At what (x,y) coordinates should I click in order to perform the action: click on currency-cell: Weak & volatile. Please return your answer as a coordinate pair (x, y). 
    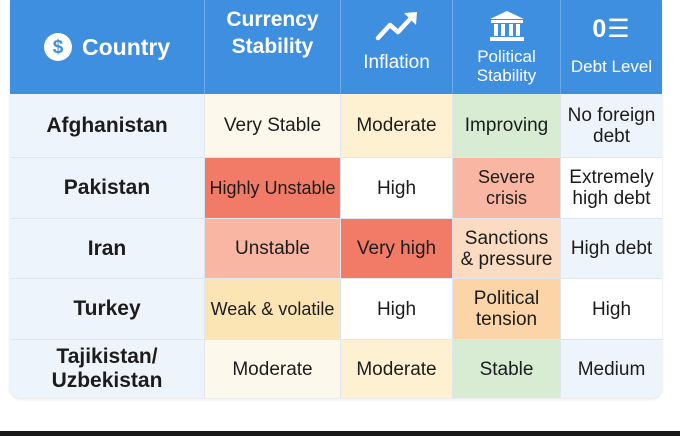
    Looking at the image, I should click on (273, 309).